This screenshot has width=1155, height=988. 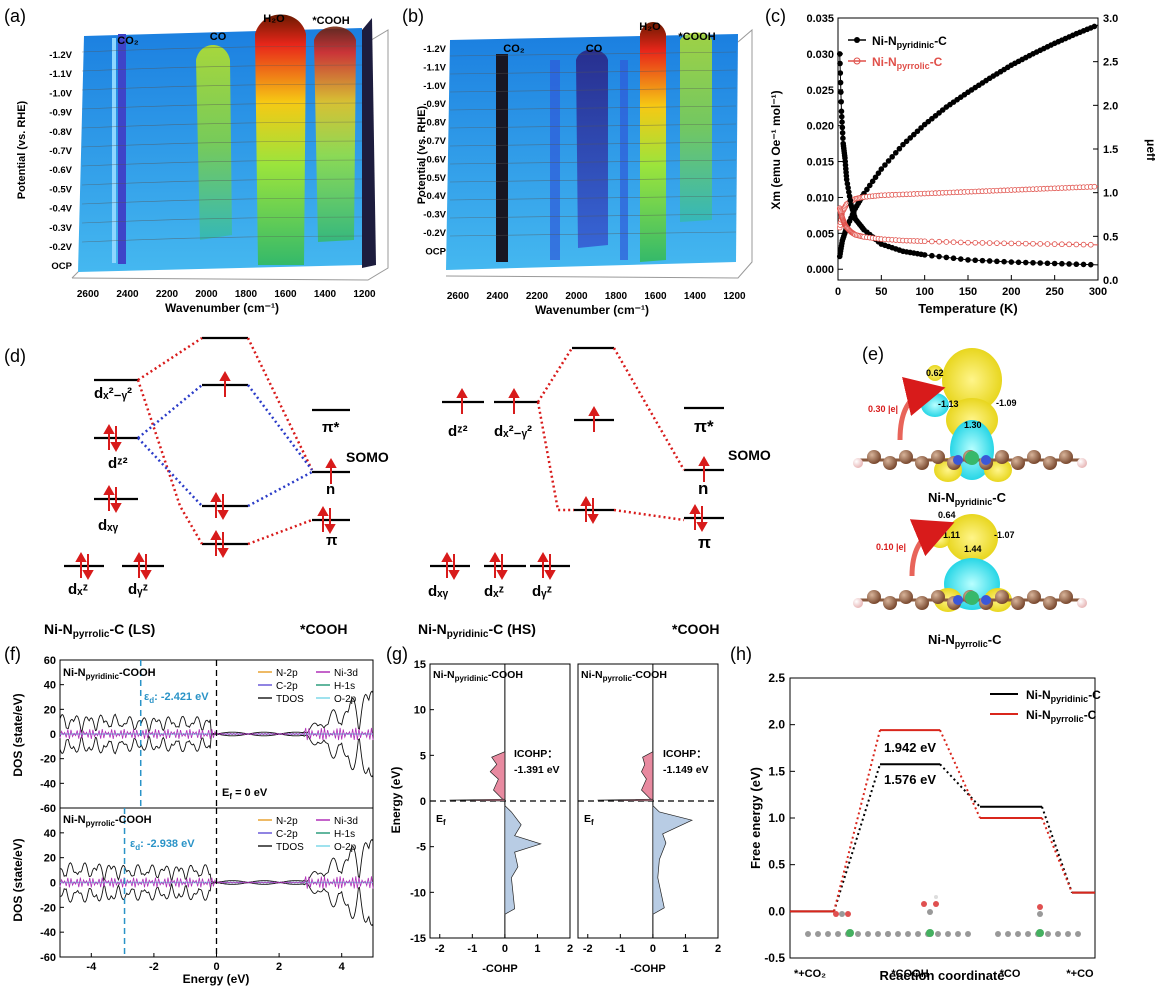 What do you see at coordinates (53, 884) in the screenshot?
I see `panel-f-1-ytick-3: 0` at bounding box center [53, 884].